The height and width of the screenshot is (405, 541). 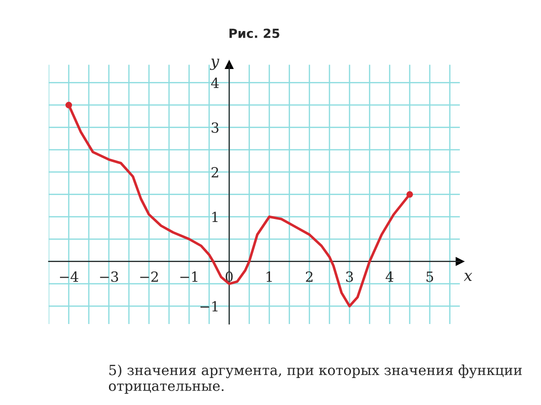 What do you see at coordinates (309, 276) in the screenshot?
I see `x-tick-label: 2` at bounding box center [309, 276].